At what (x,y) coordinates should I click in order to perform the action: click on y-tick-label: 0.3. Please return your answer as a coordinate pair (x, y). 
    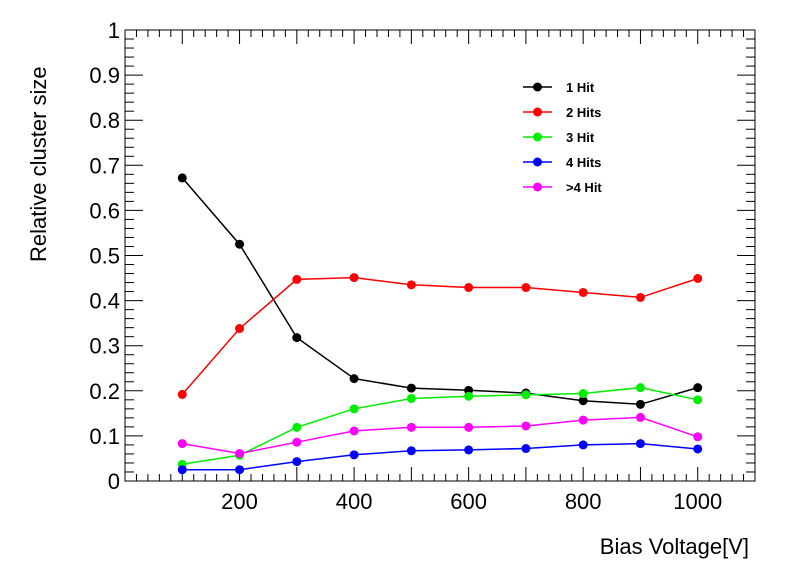
    Looking at the image, I should click on (104, 346).